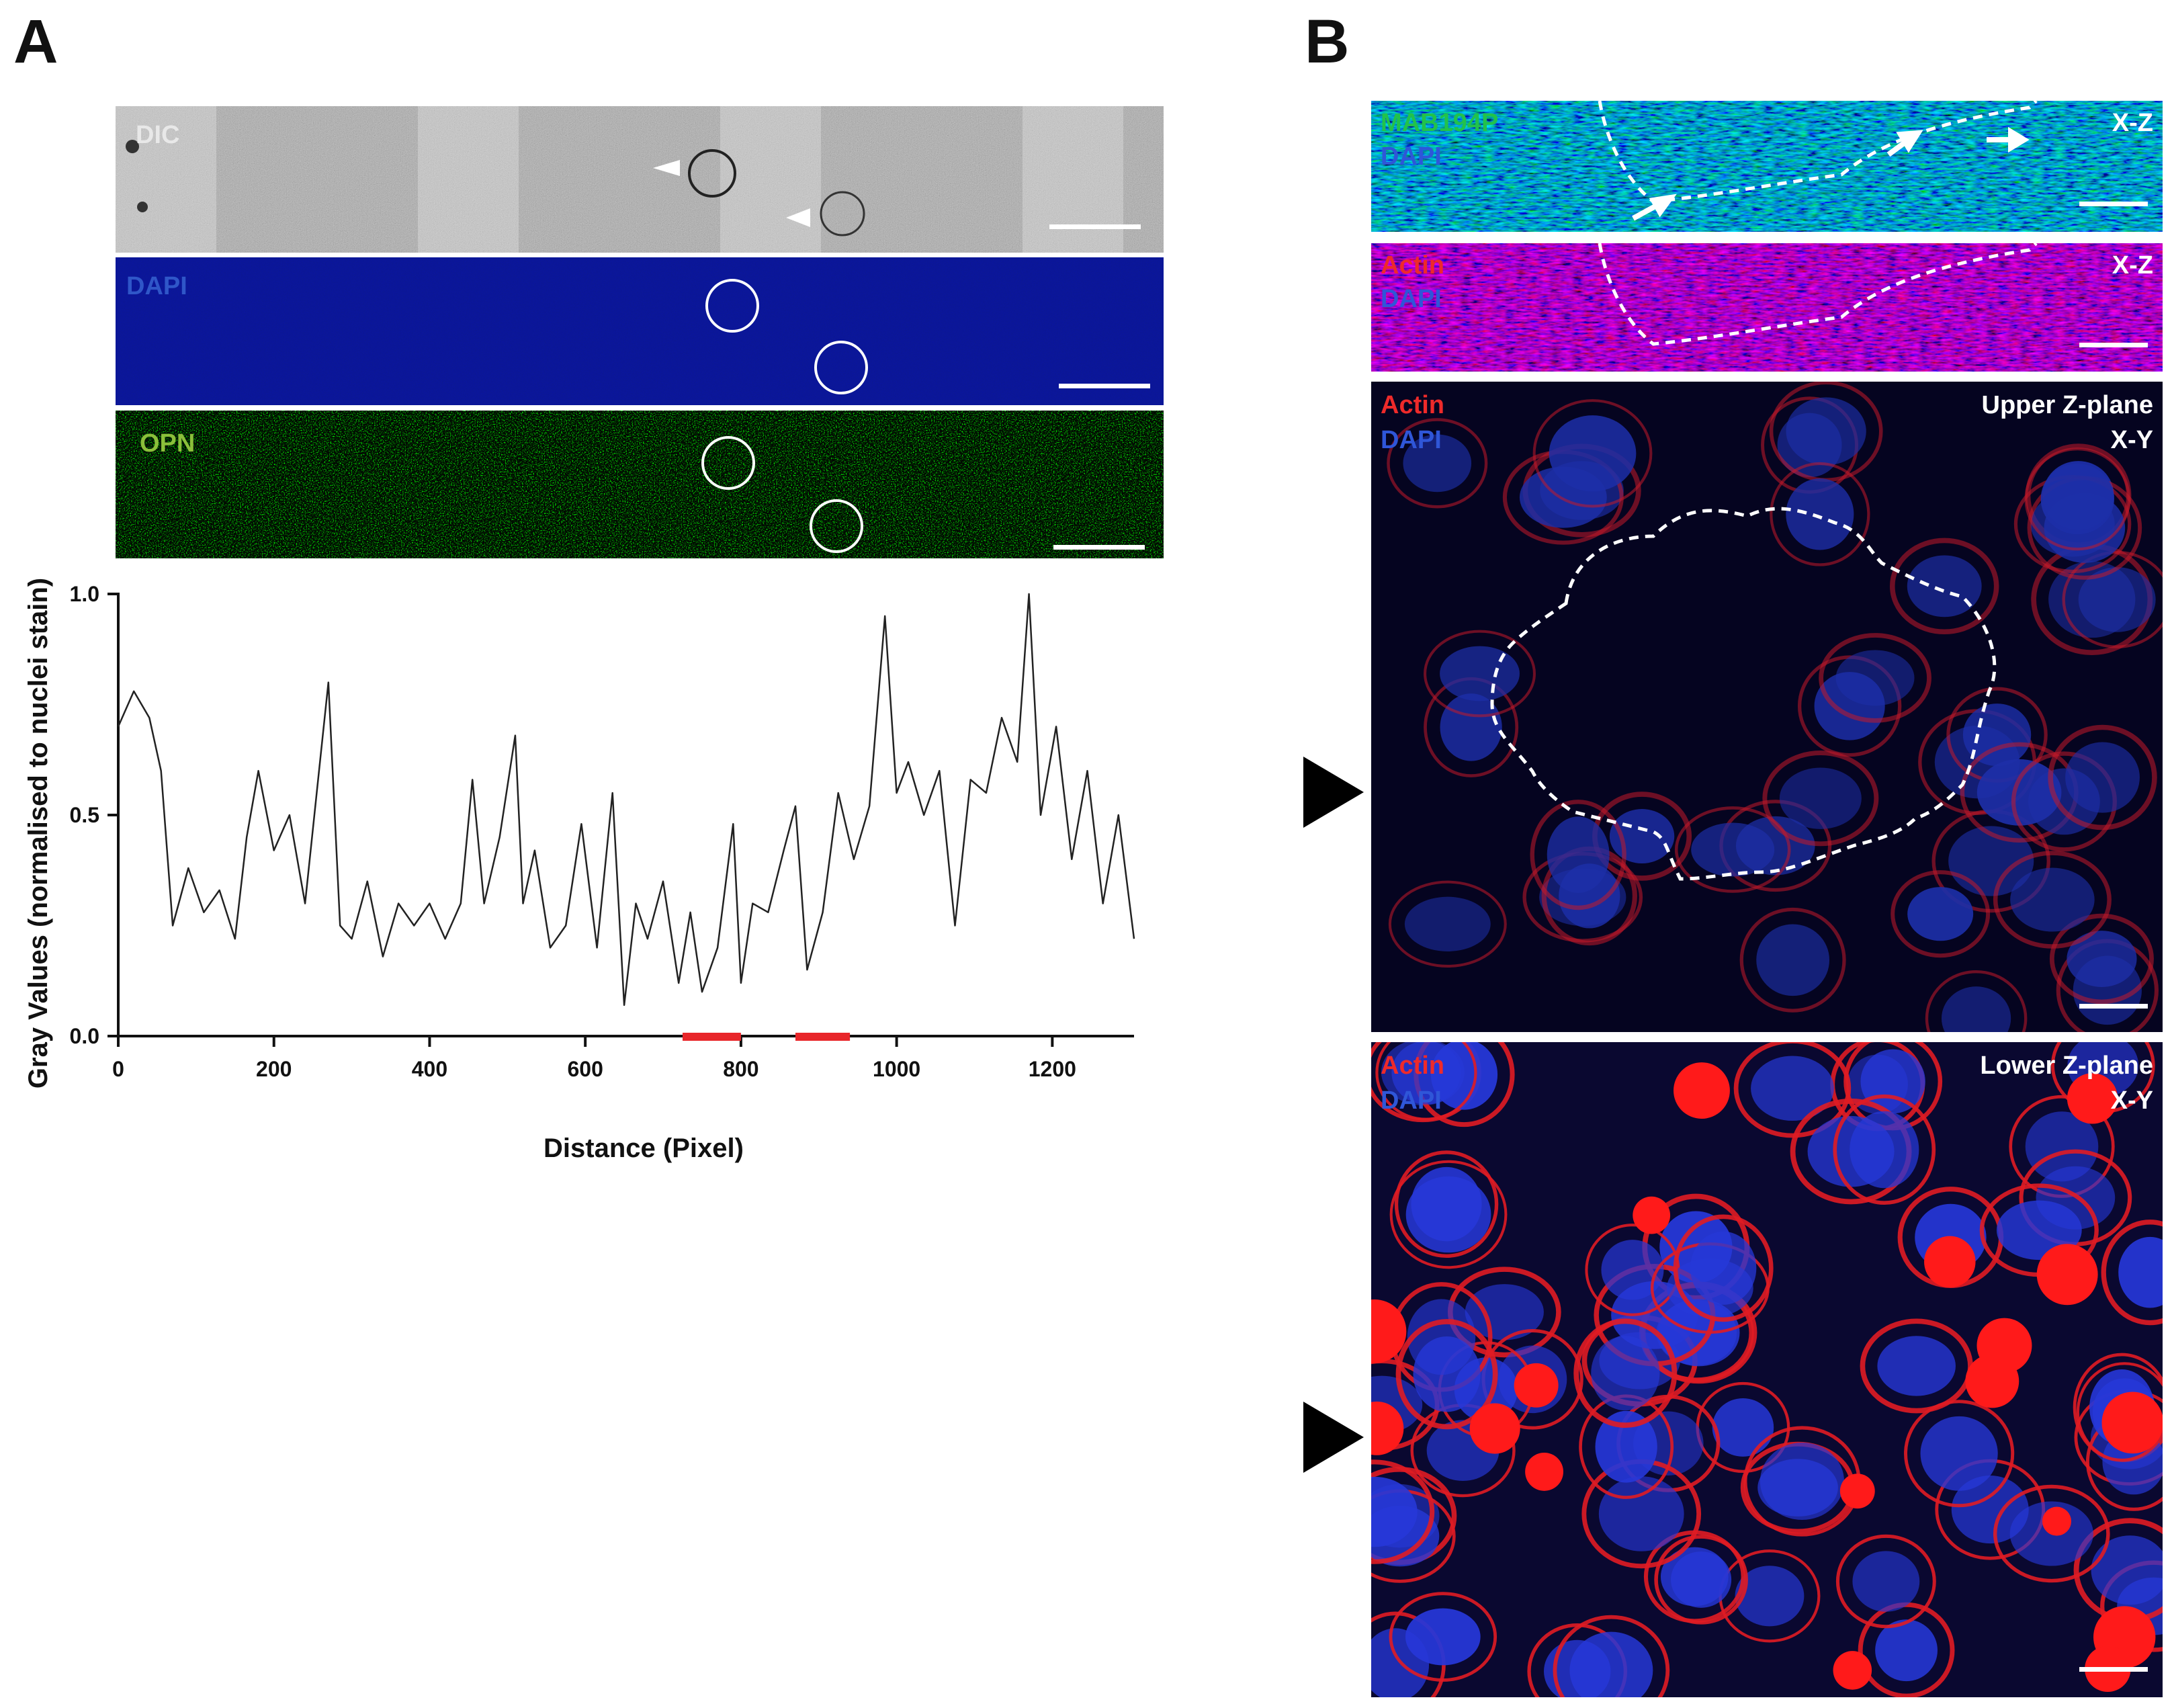  Describe the element at coordinates (1333, 792) in the screenshot. I see `z-plane-pointer-icon` at that location.